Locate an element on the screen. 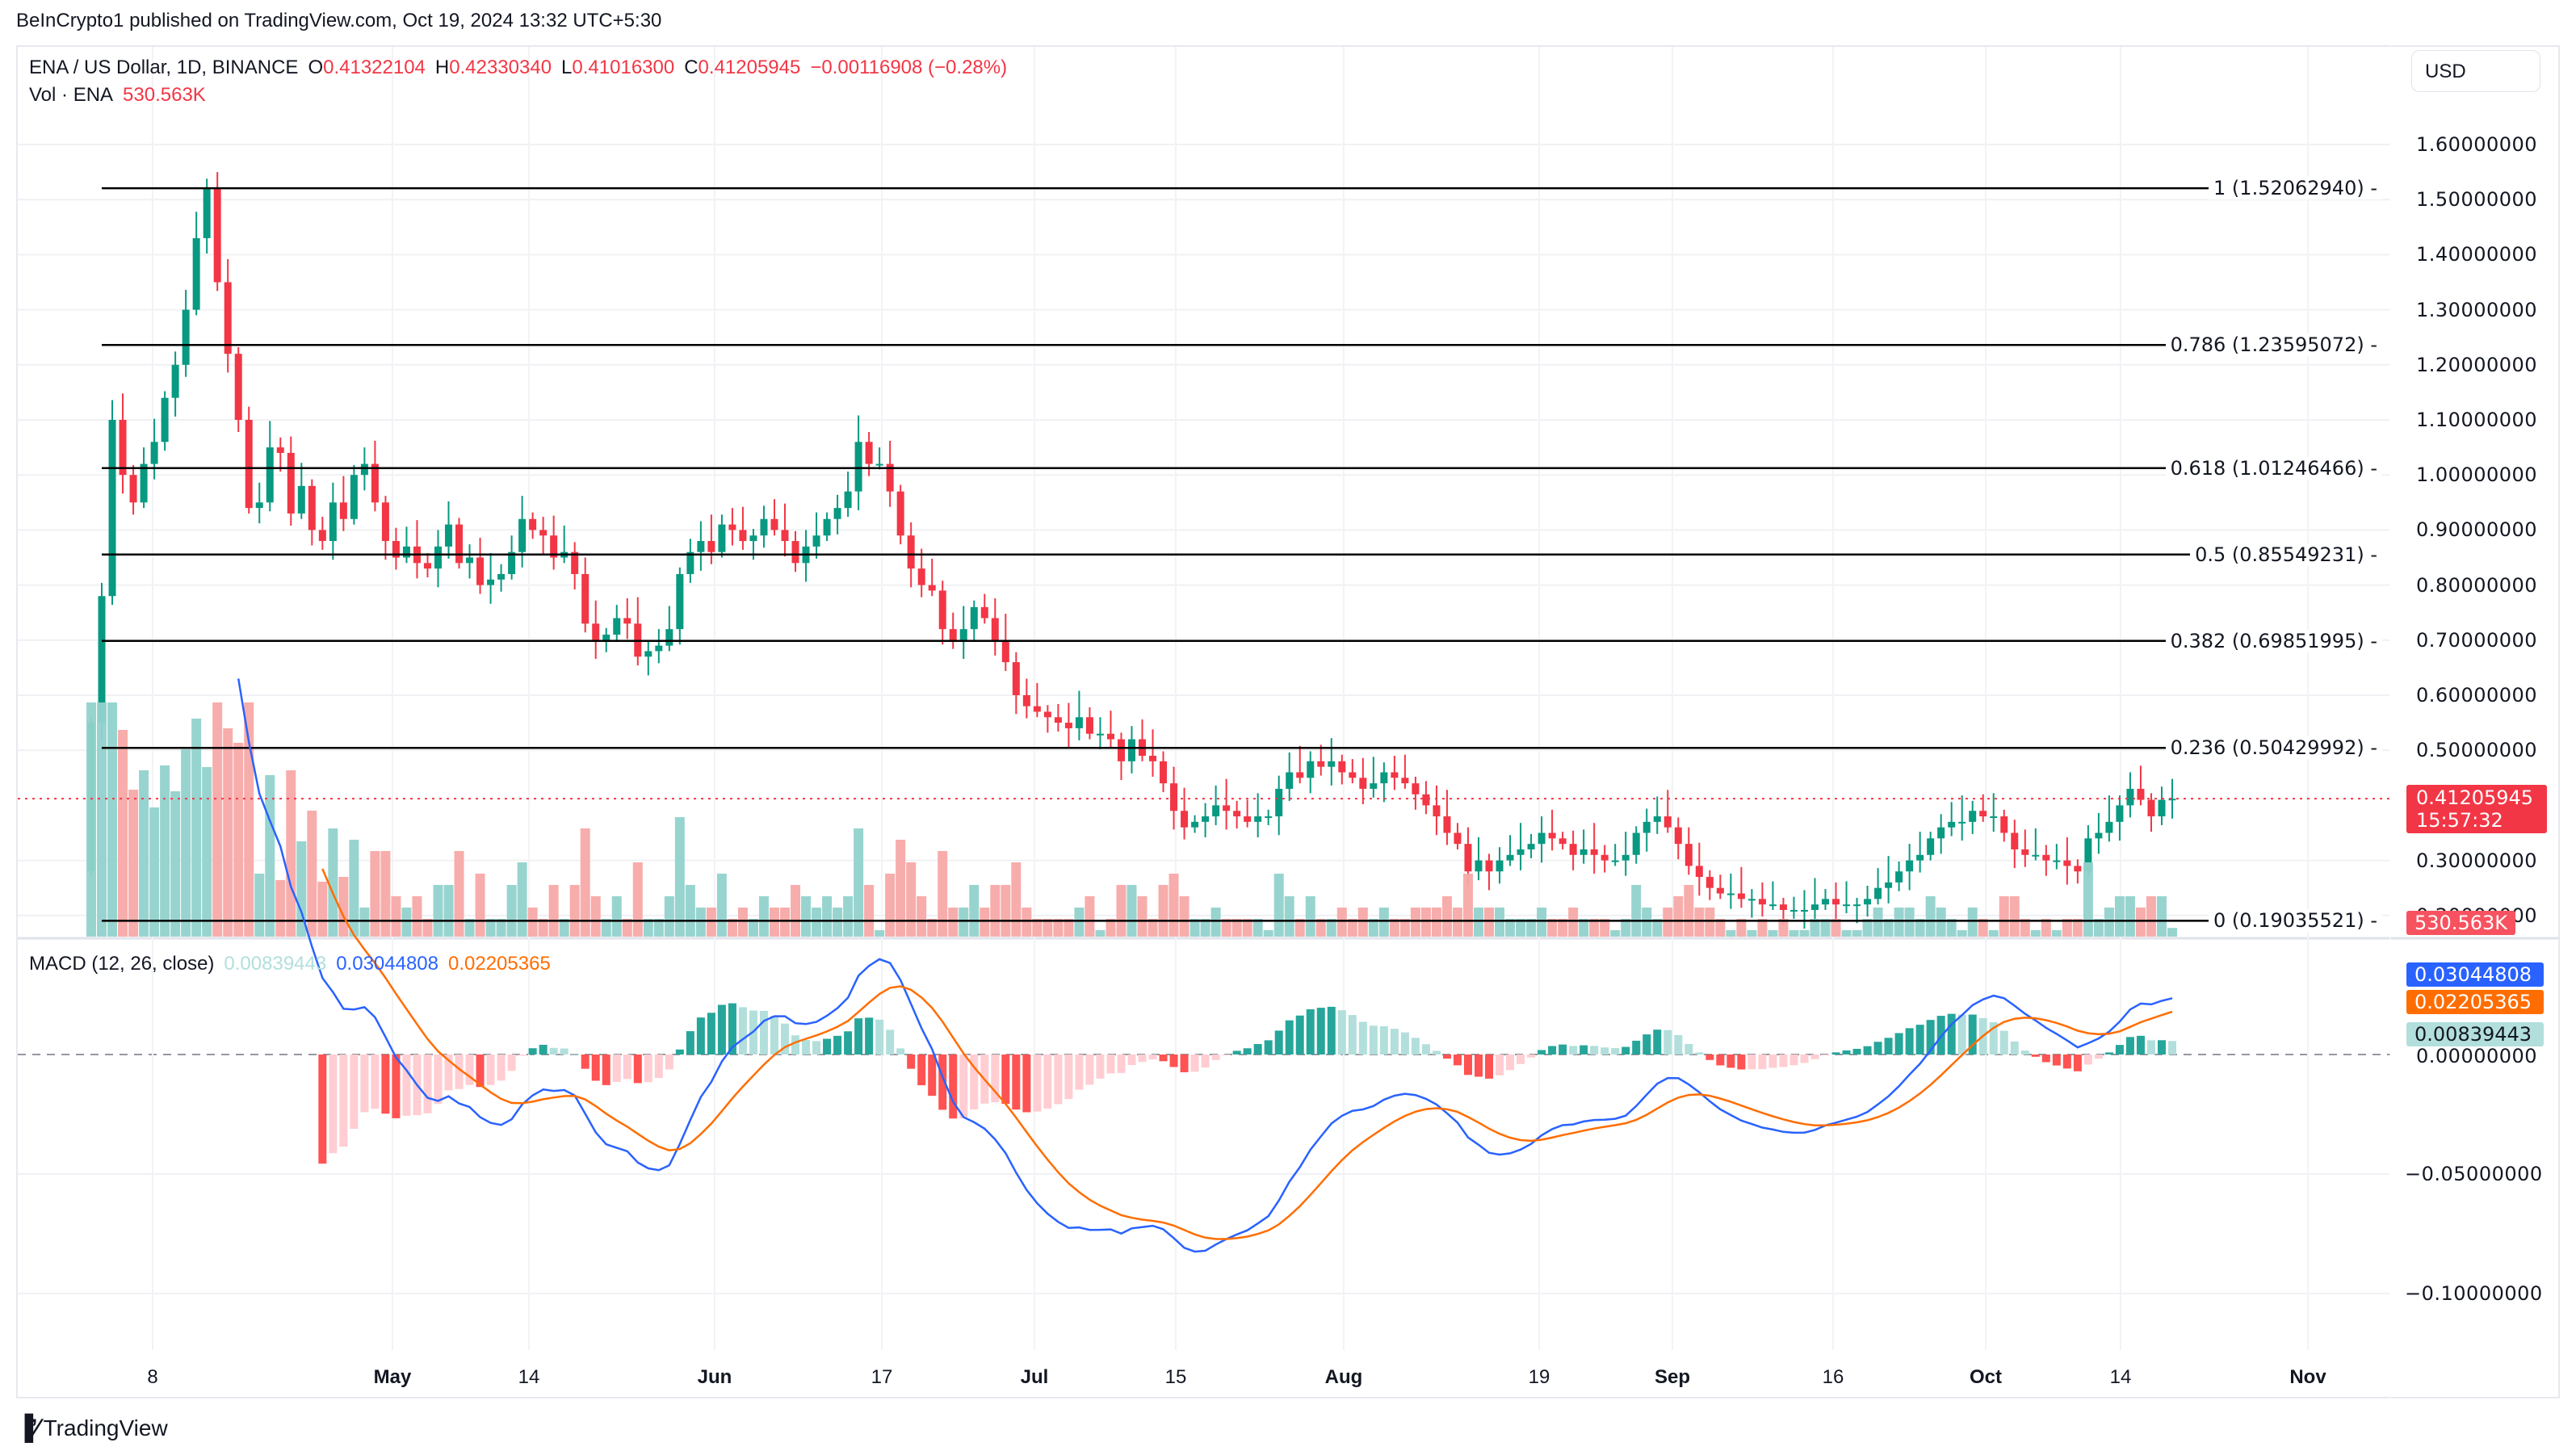  tradingview-logo: ▐’∕ TradingView is located at coordinates (92, 1428).